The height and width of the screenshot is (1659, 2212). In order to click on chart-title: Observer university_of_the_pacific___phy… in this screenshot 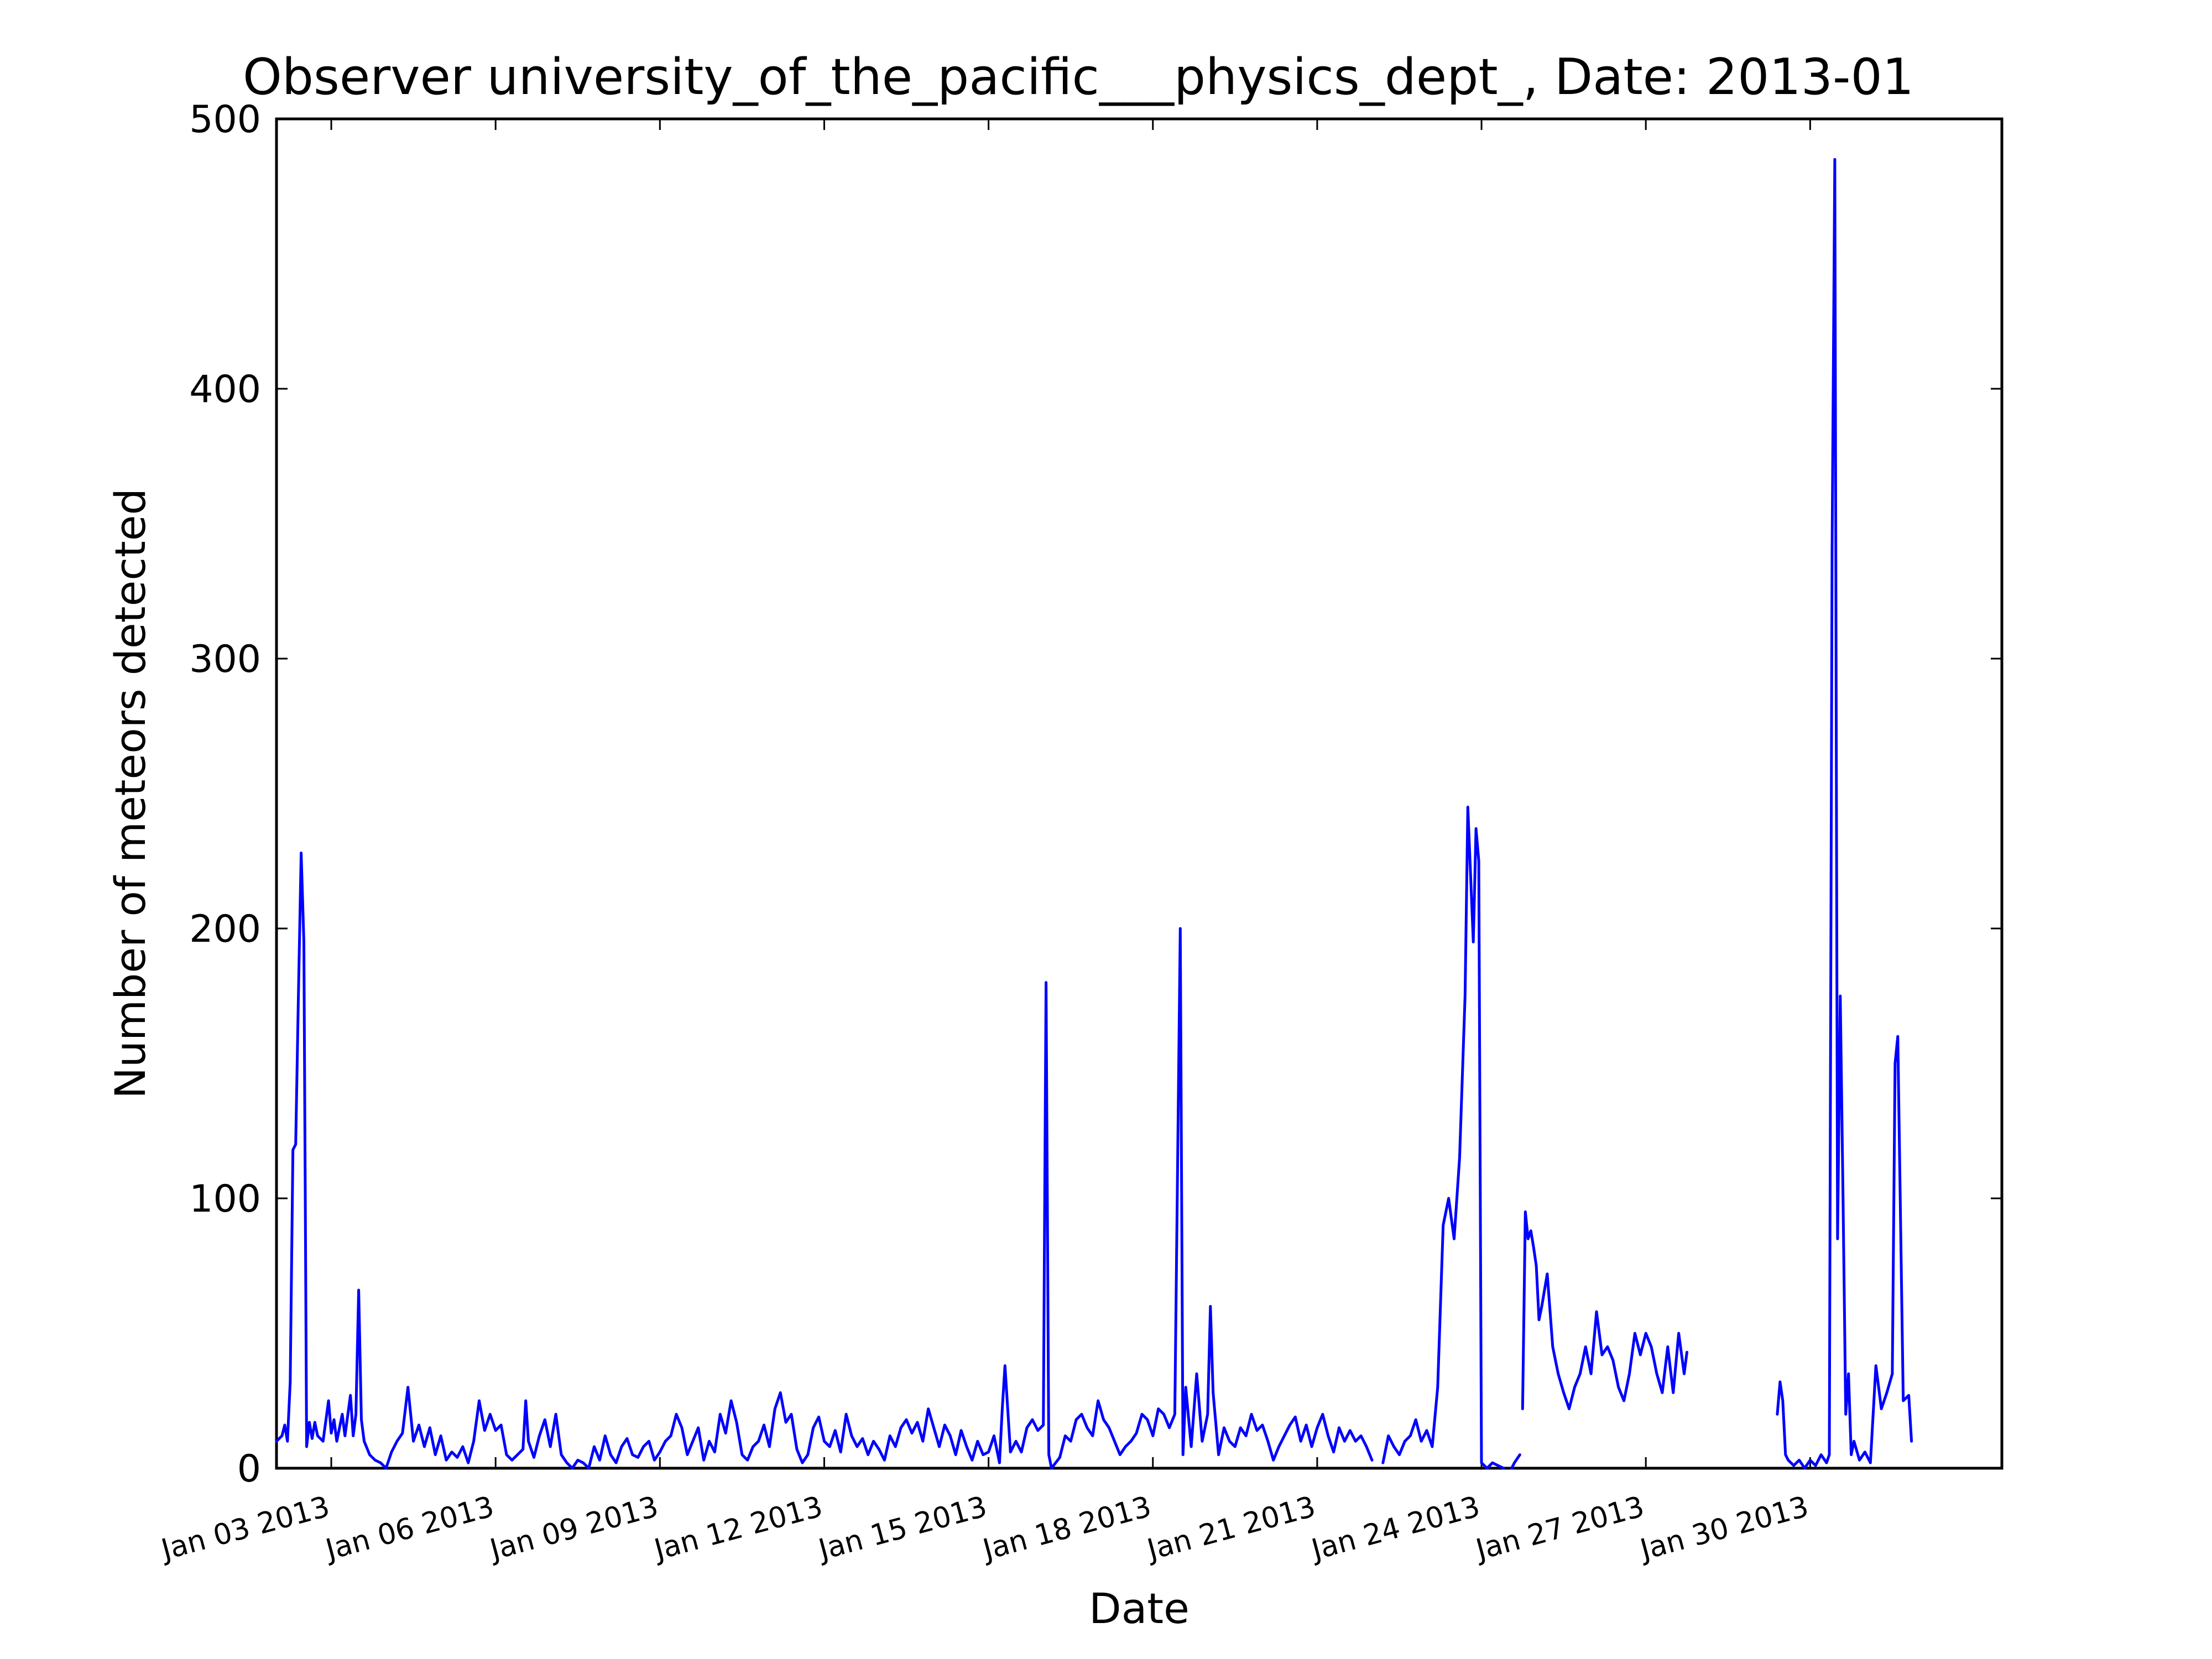, I will do `click(1078, 77)`.